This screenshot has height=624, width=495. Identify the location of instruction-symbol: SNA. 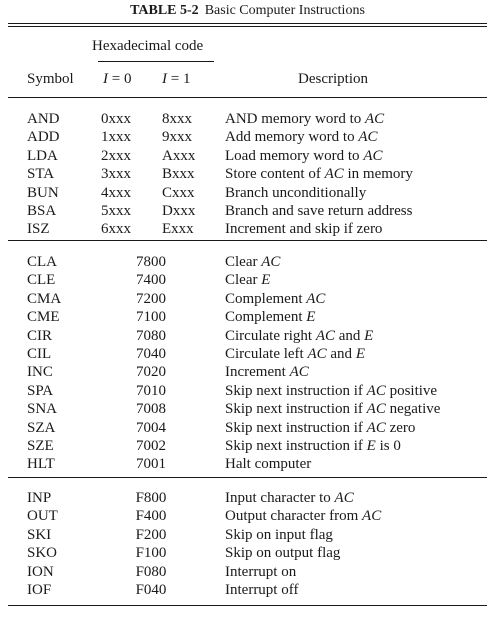
(42, 409).